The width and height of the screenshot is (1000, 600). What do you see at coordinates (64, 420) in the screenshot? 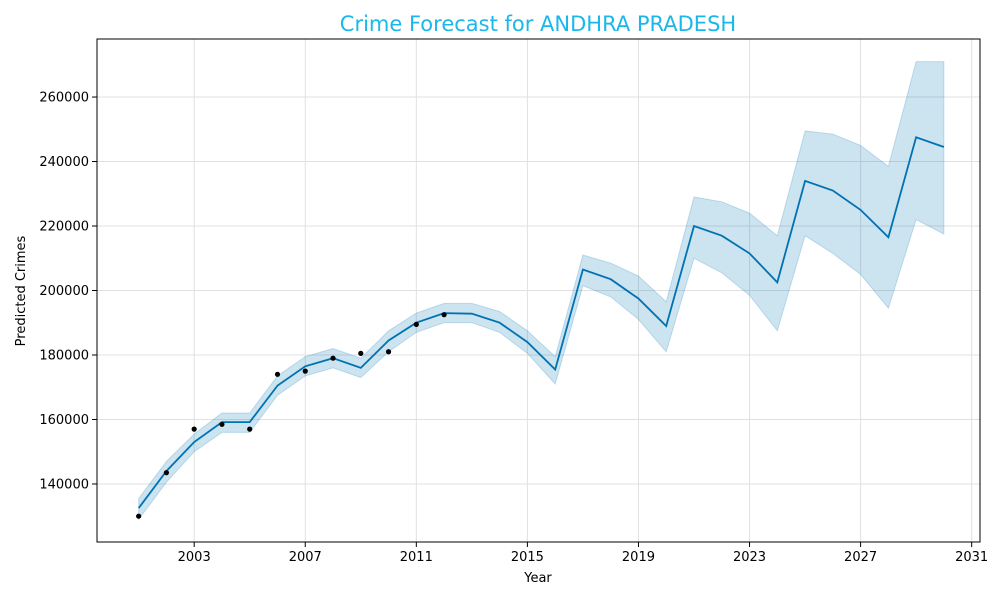
I see `y-tick-label: 160000` at bounding box center [64, 420].